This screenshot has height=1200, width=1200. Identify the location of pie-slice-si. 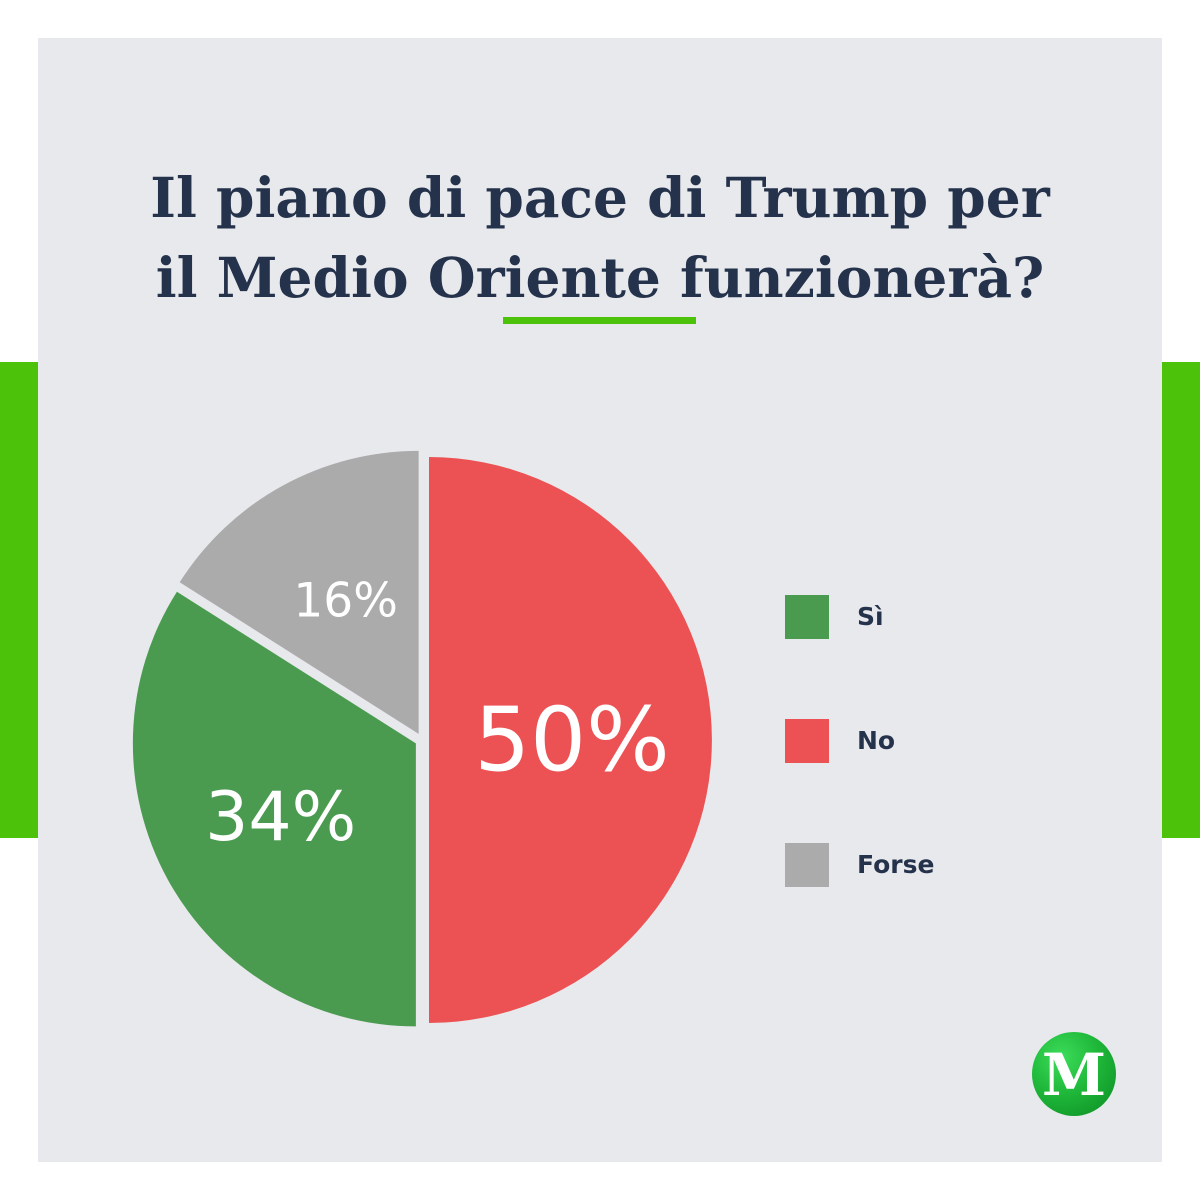
(274, 809).